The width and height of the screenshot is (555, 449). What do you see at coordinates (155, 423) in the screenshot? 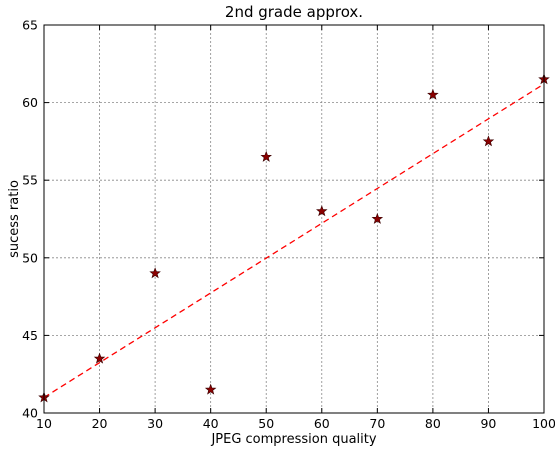
I see `x-tick-label: 30` at bounding box center [155, 423].